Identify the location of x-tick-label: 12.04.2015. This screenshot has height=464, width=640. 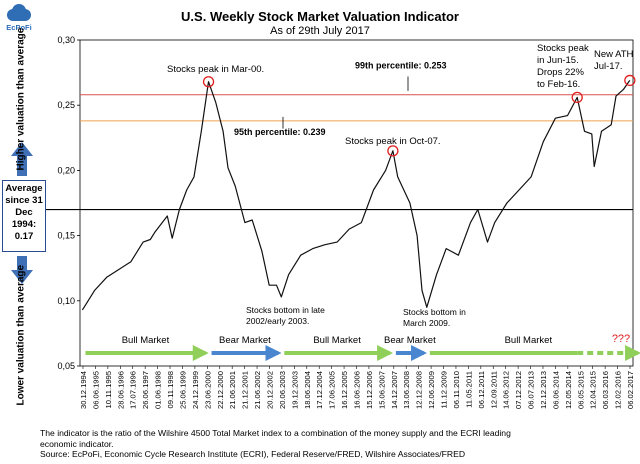
(593, 390).